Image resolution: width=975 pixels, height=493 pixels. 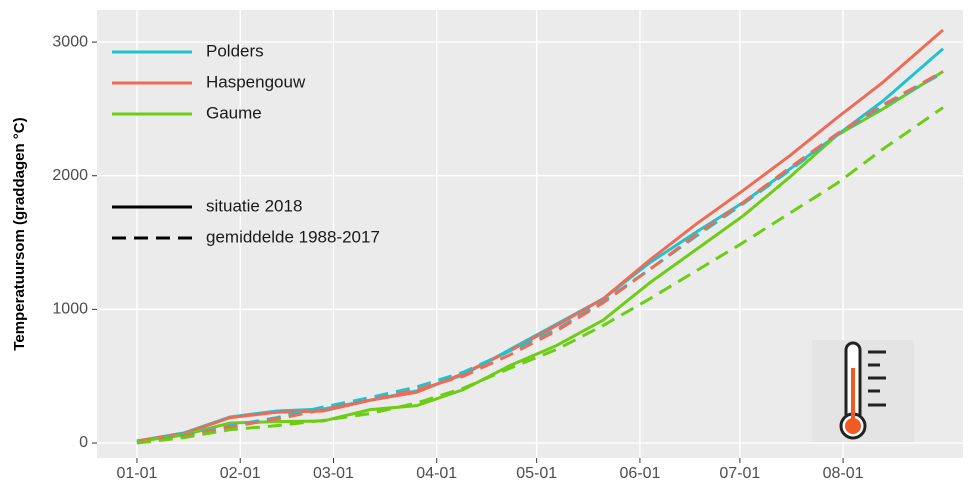 What do you see at coordinates (19, 233) in the screenshot?
I see `y-axis-label: Temperatuursom (graddagen °C)` at bounding box center [19, 233].